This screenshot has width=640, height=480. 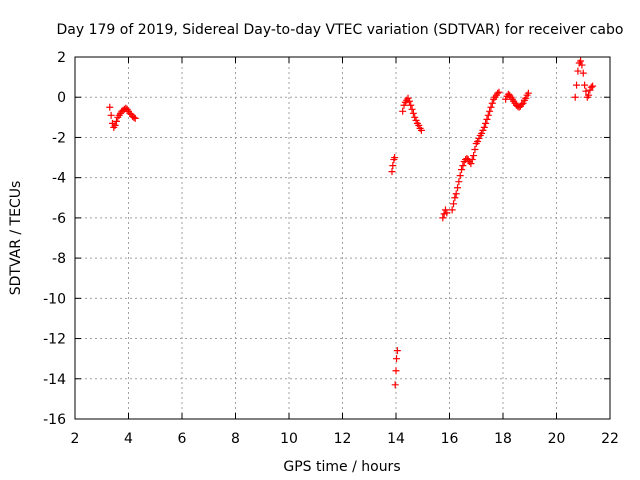 I want to click on x-tick-label: 16, so click(x=450, y=439).